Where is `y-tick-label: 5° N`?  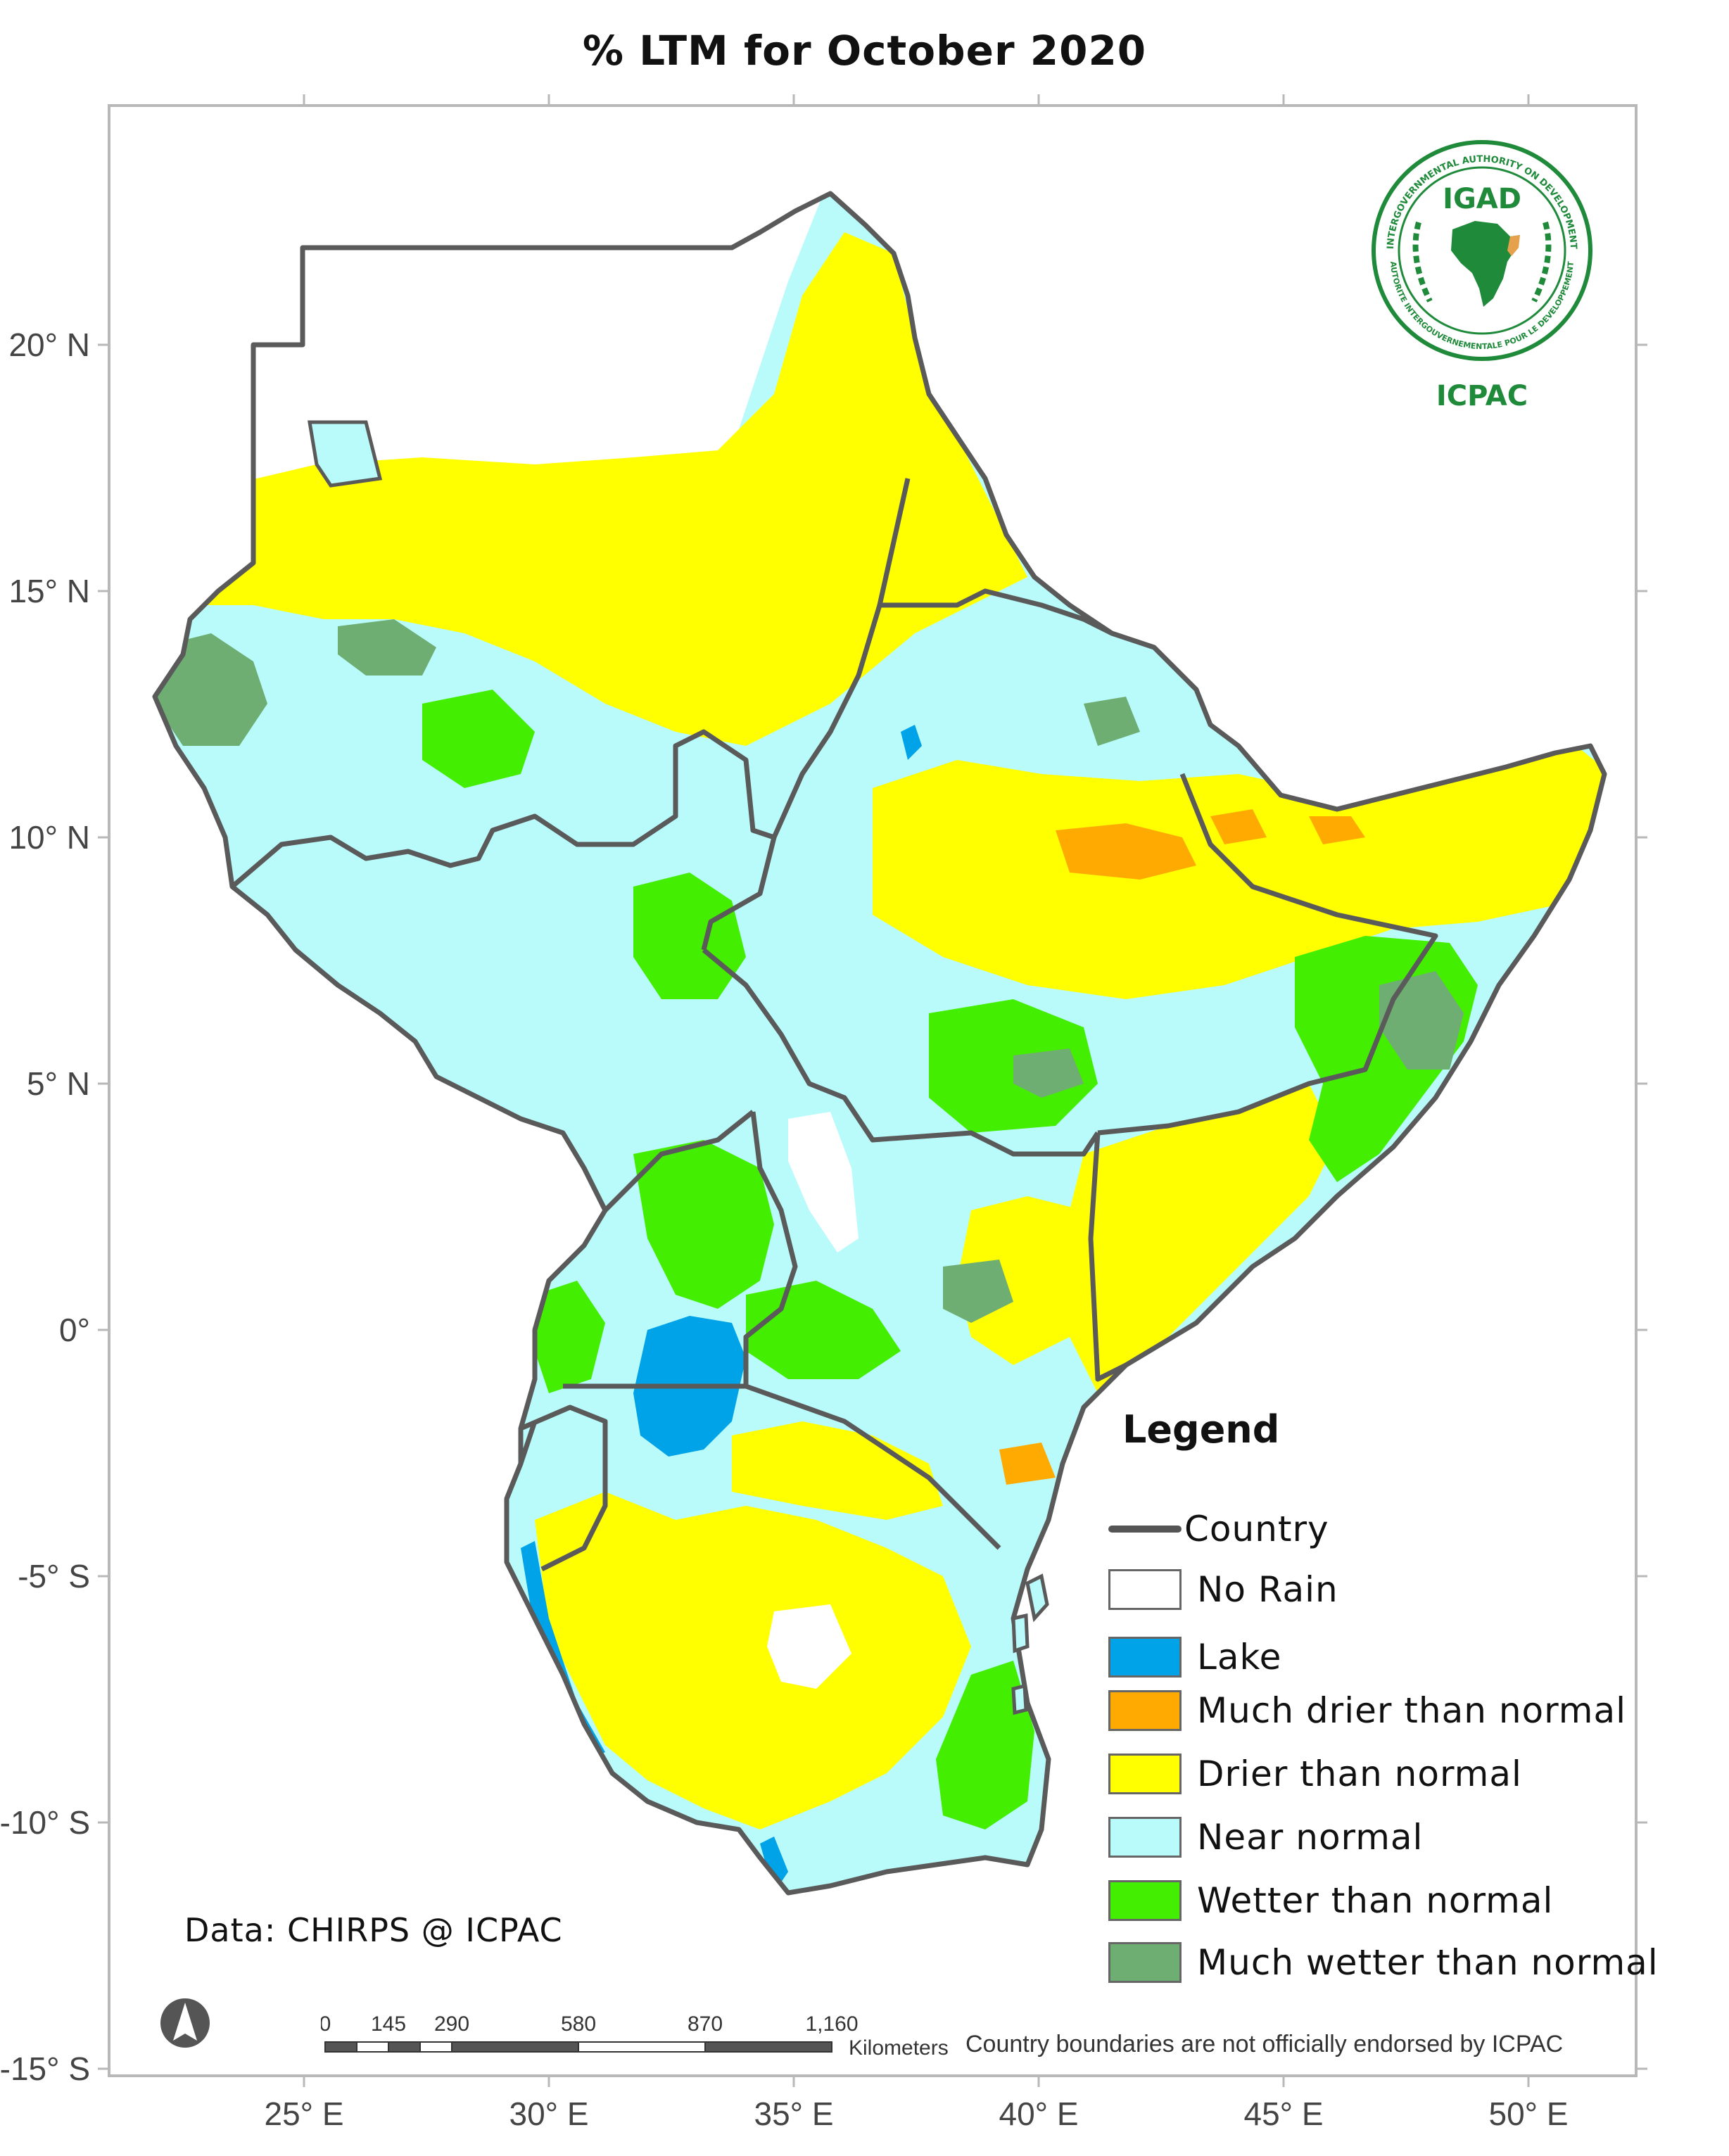 y-tick-label: 5° N is located at coordinates (59, 1083).